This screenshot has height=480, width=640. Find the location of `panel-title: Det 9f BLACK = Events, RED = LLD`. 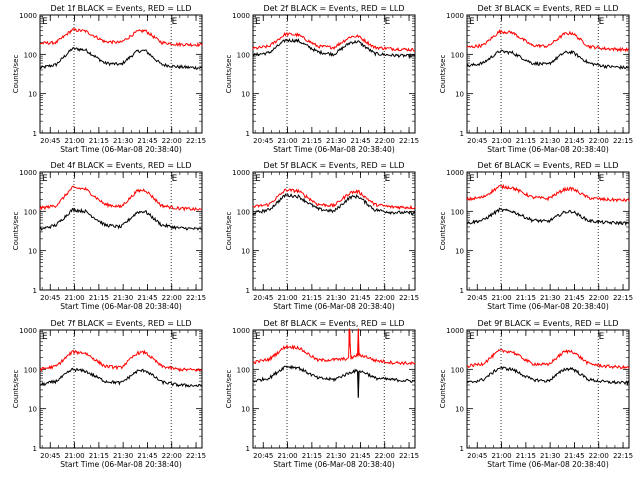

panel-title: Det 9f BLACK = Events, RED = LLD is located at coordinates (547, 323).